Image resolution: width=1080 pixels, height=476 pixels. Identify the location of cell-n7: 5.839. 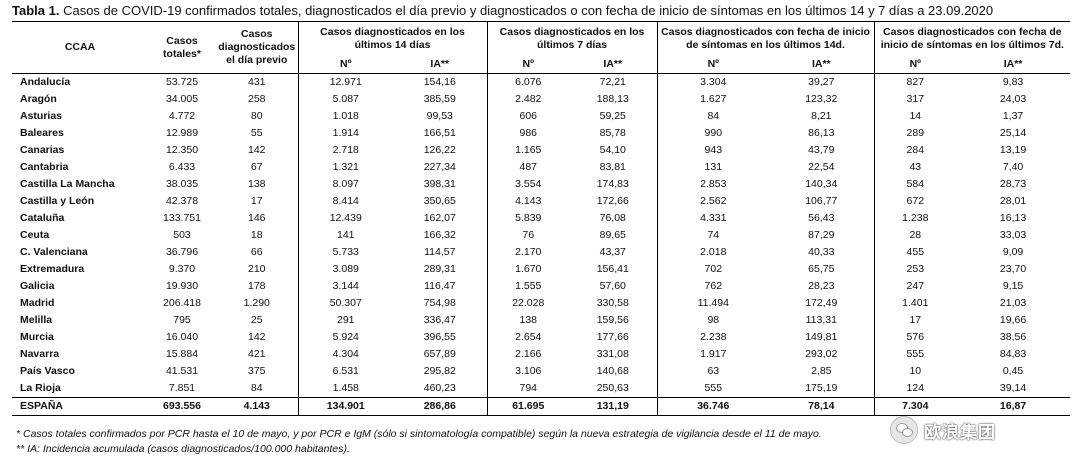
(528, 218).